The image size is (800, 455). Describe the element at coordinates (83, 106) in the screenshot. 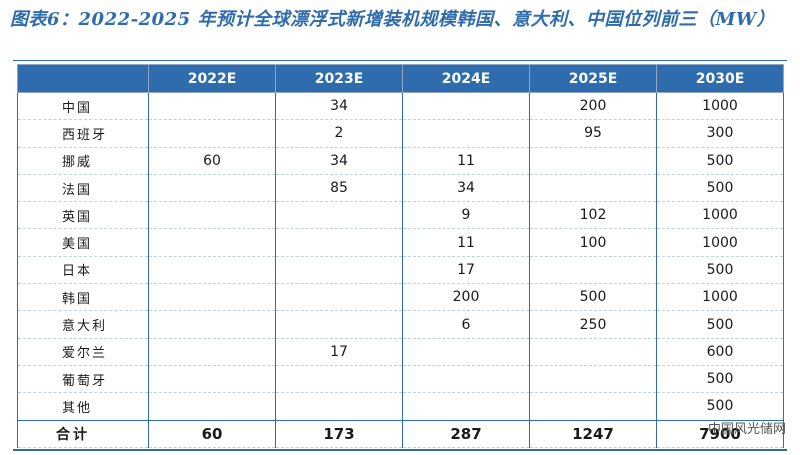

I see `country-cell: 中国` at that location.